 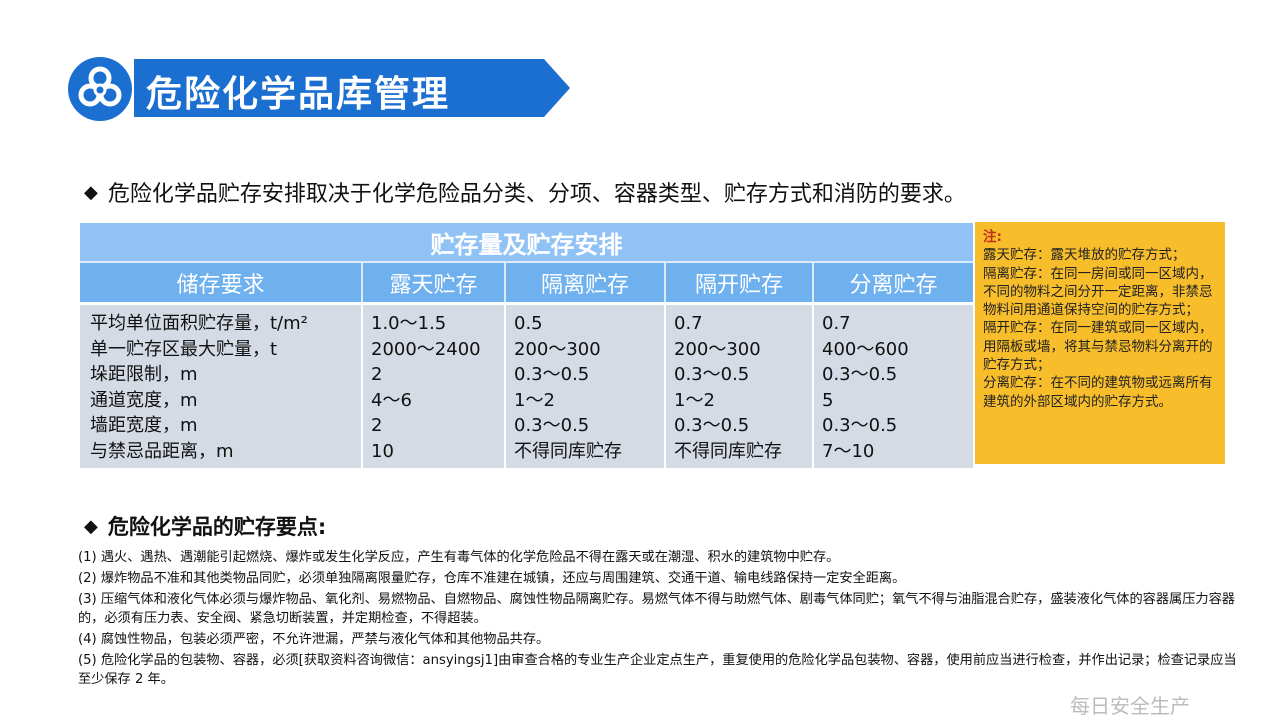 I want to click on table-column-cell: 0.5 200～300 0.3～0.5 1～2 0.3～0.5 不得同库贮存, so click(x=584, y=386).